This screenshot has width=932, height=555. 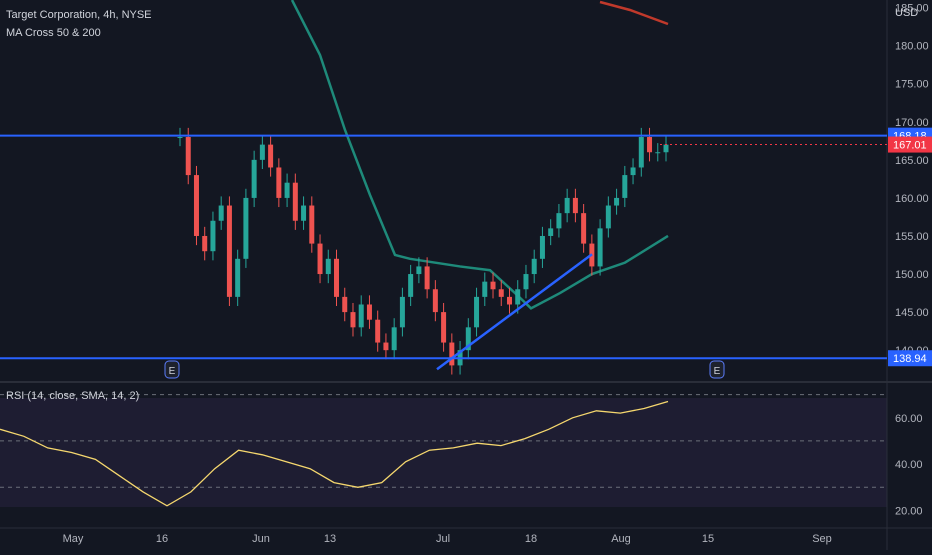 What do you see at coordinates (73, 539) in the screenshot?
I see `time-tick-label: May` at bounding box center [73, 539].